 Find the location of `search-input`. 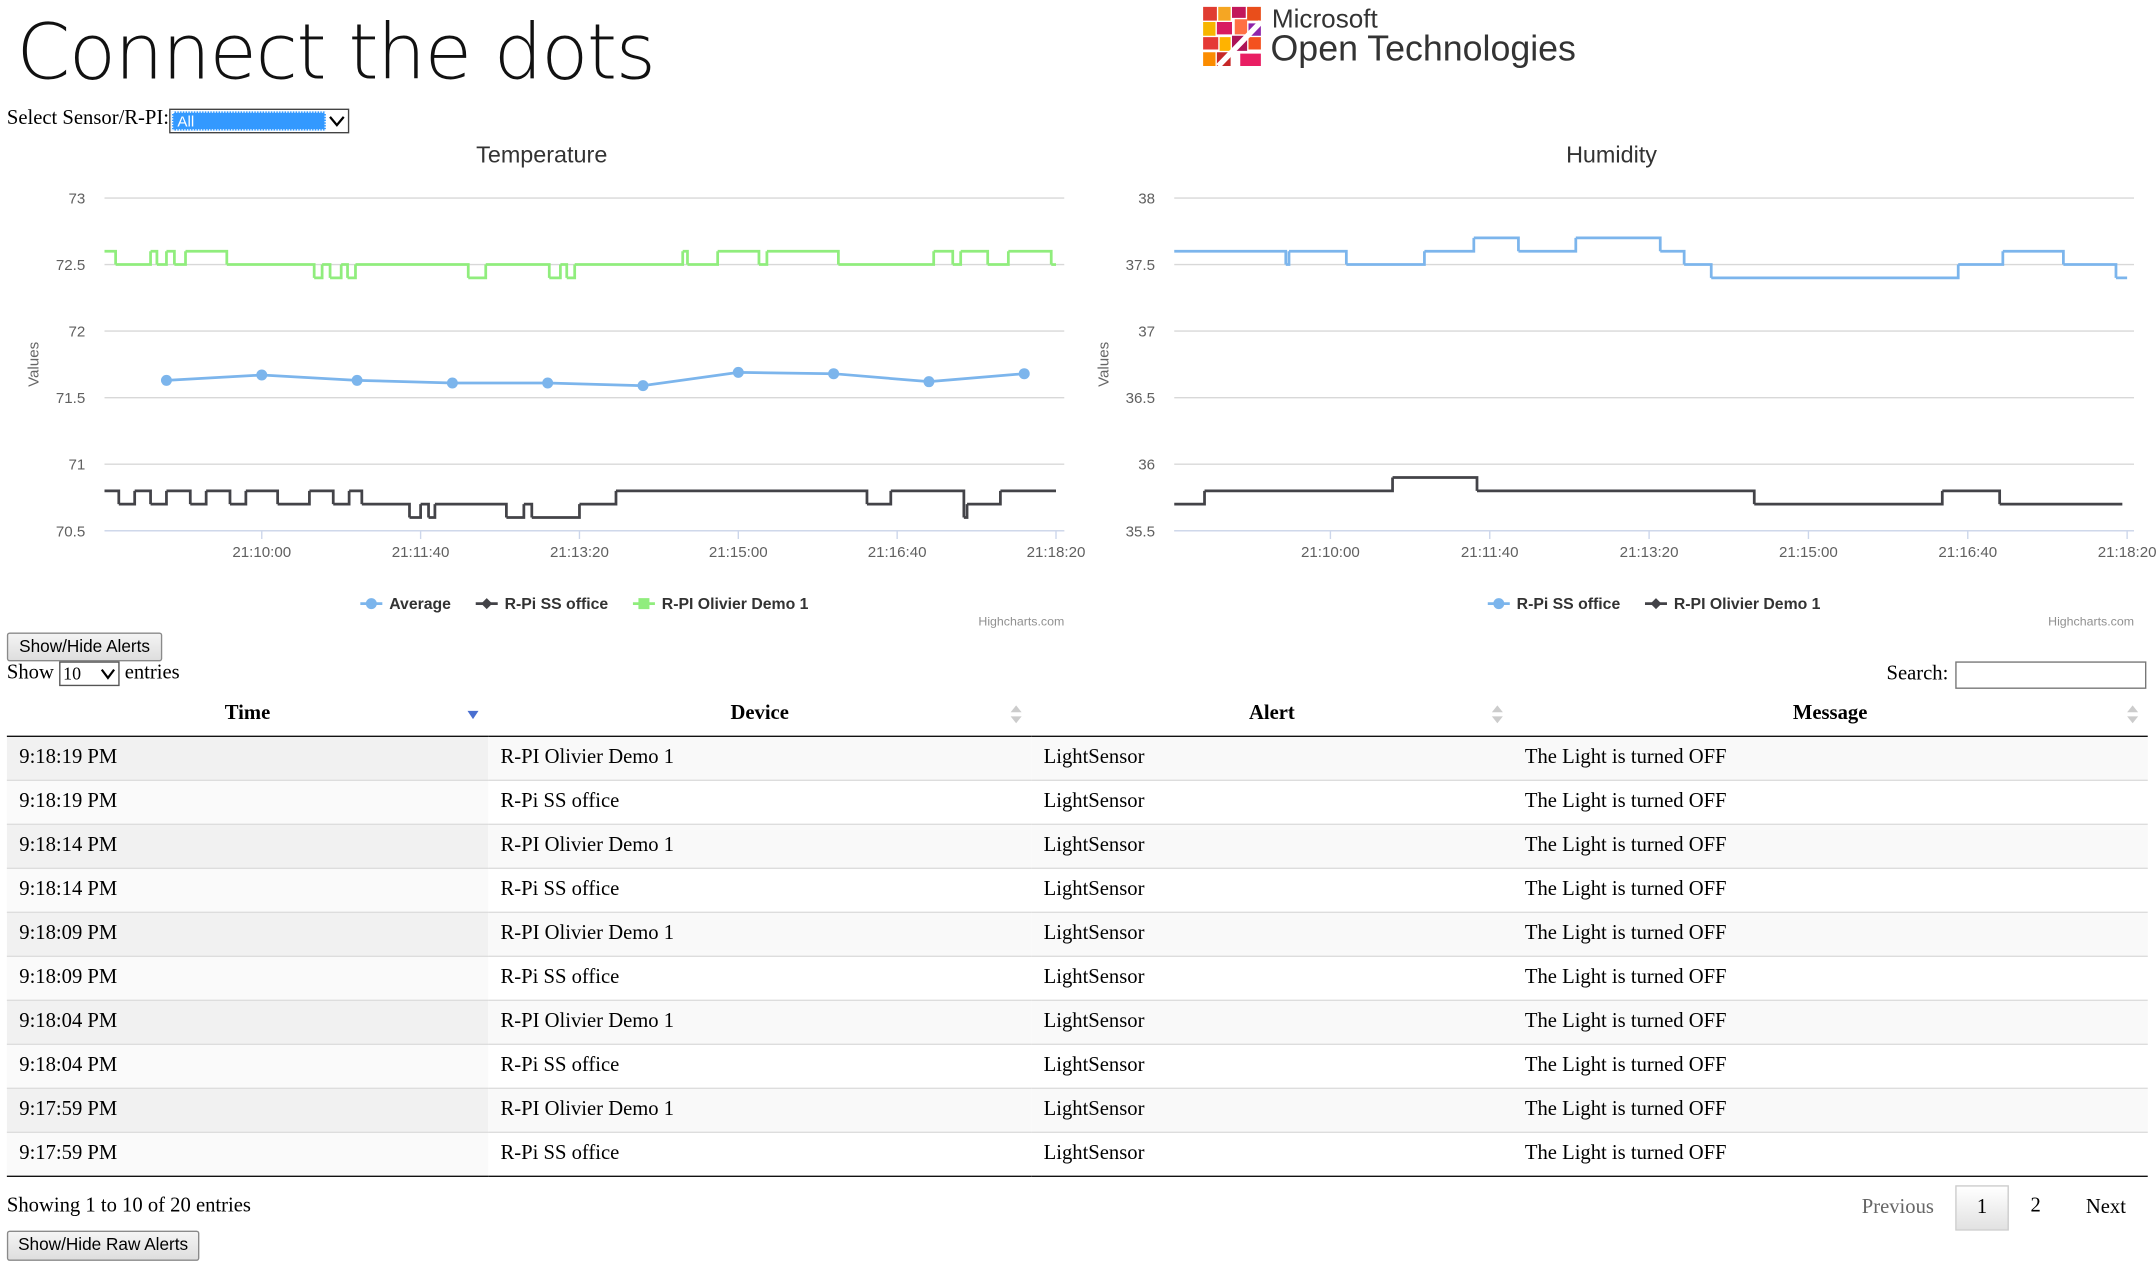

search-input is located at coordinates (2051, 675).